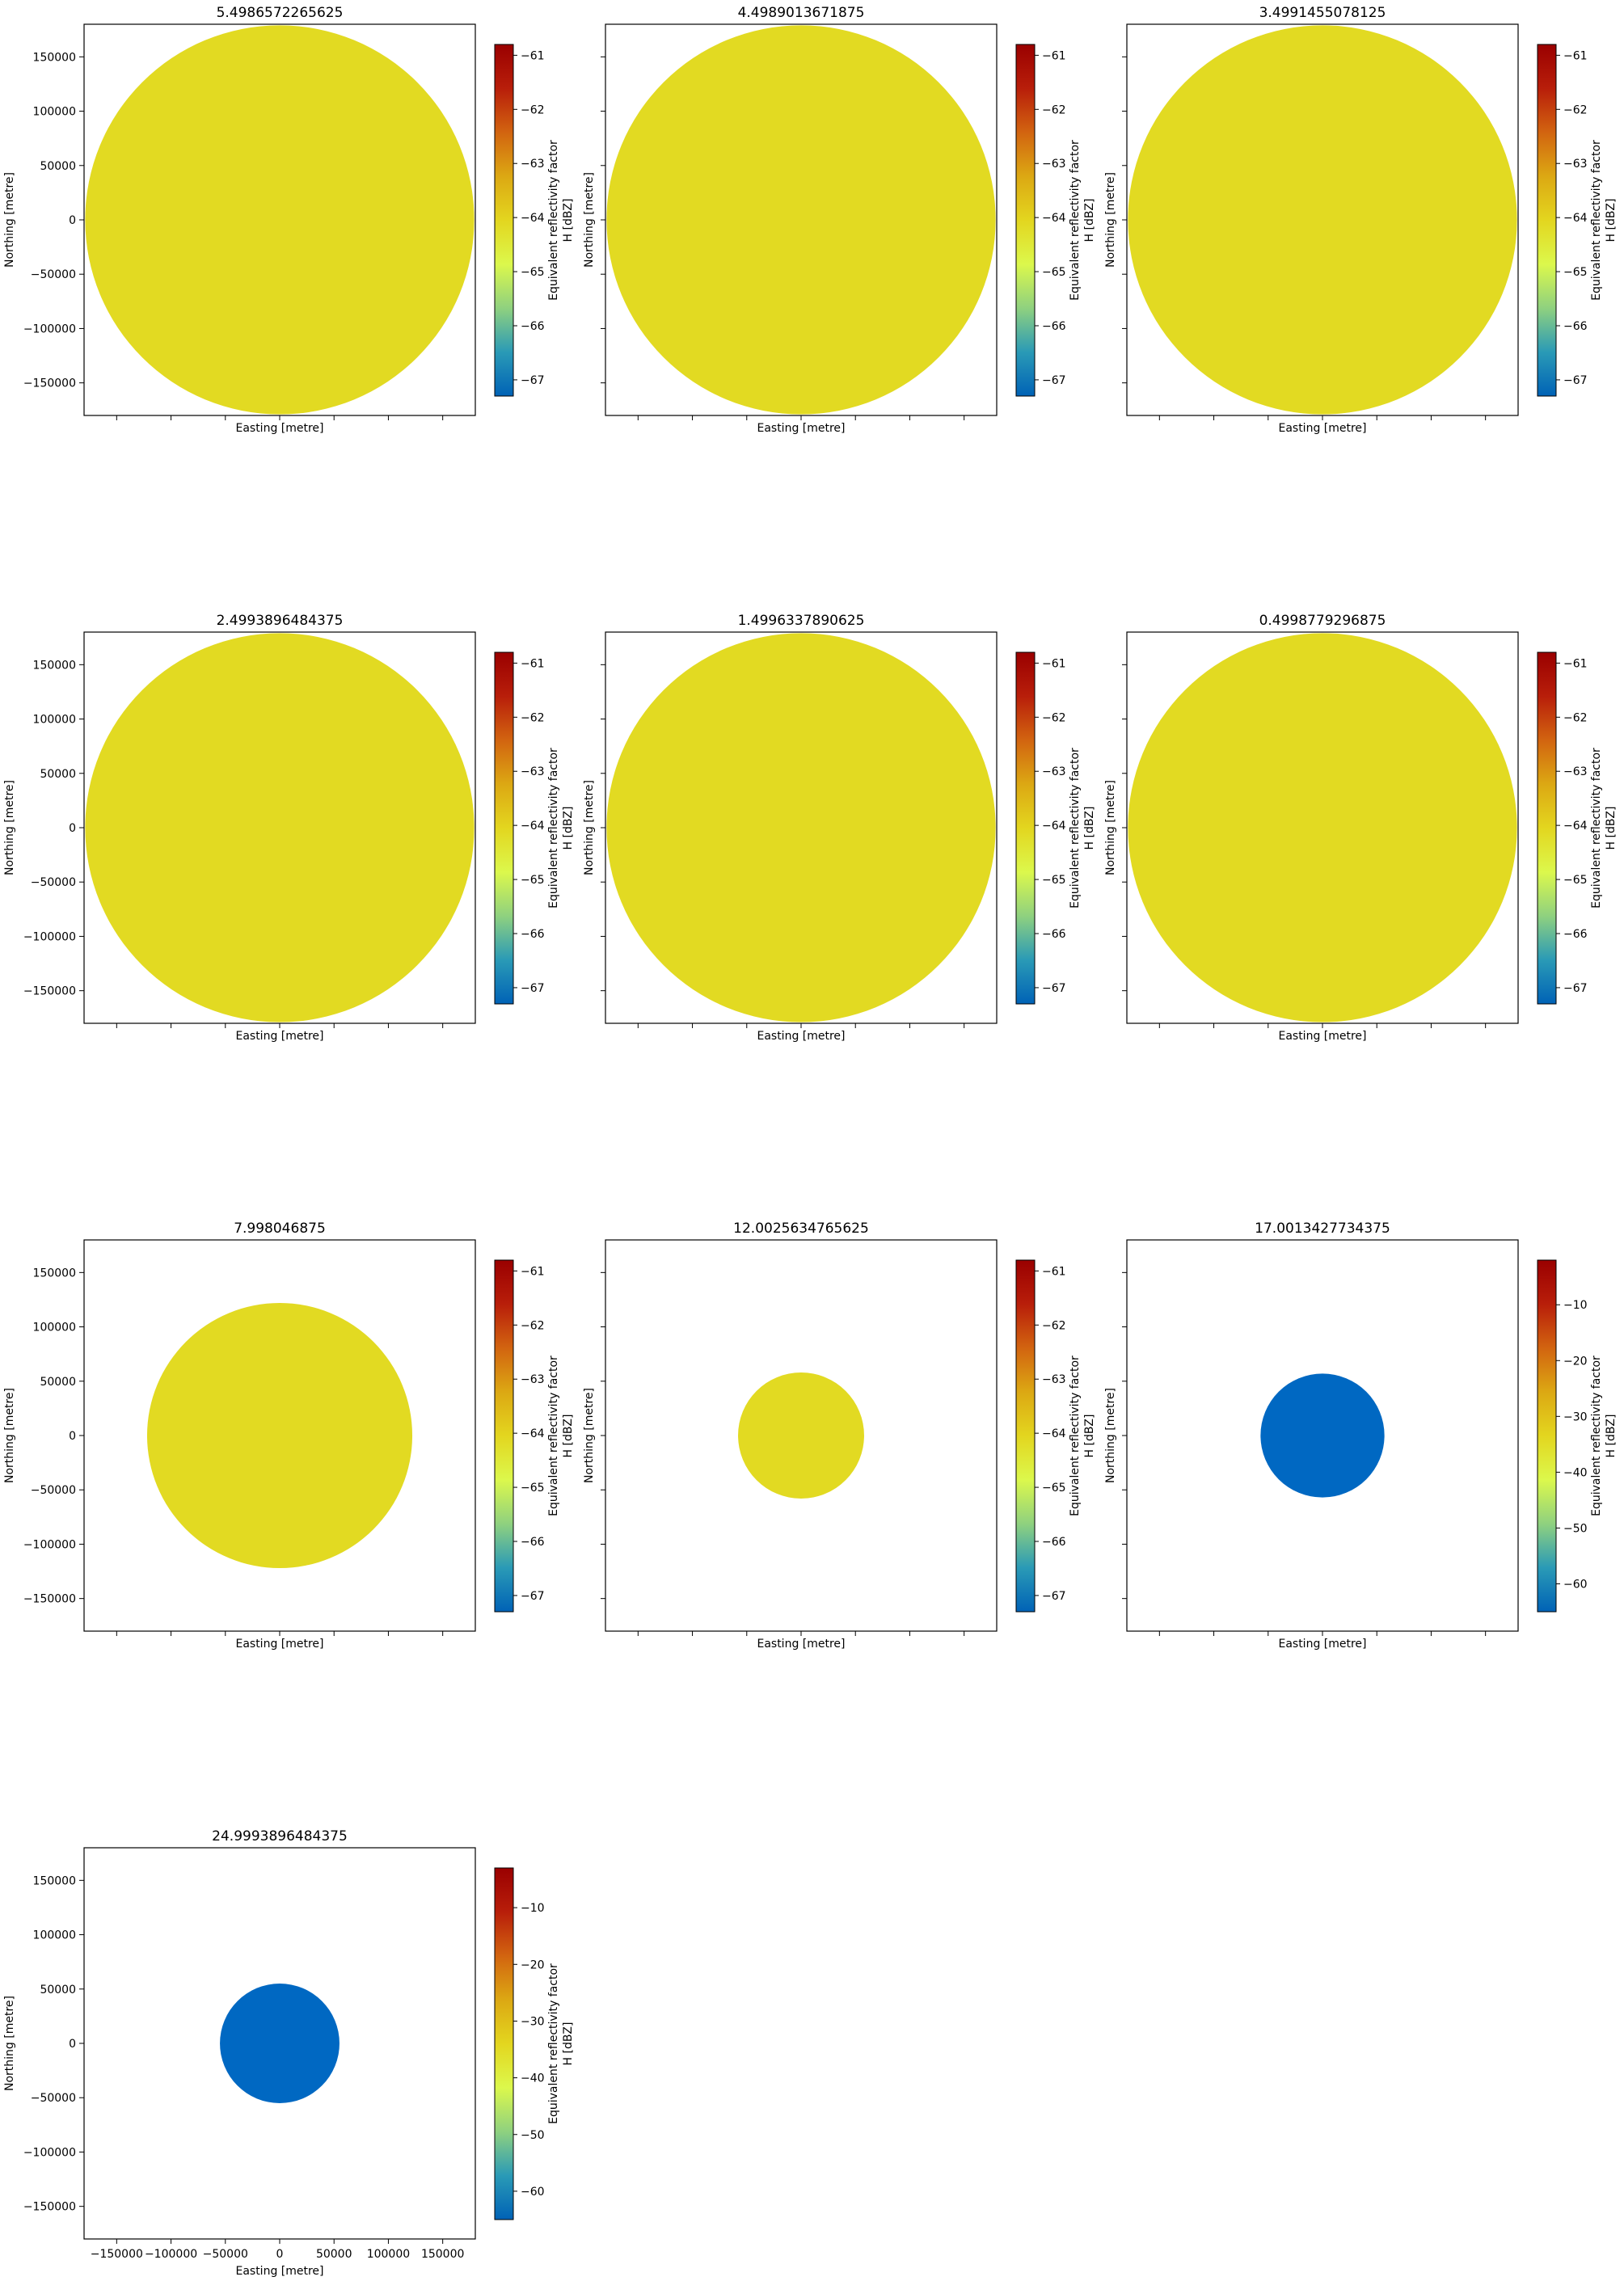 The image size is (1624, 2281). I want to click on colorbar-tick-label: −20, so click(533, 1964).